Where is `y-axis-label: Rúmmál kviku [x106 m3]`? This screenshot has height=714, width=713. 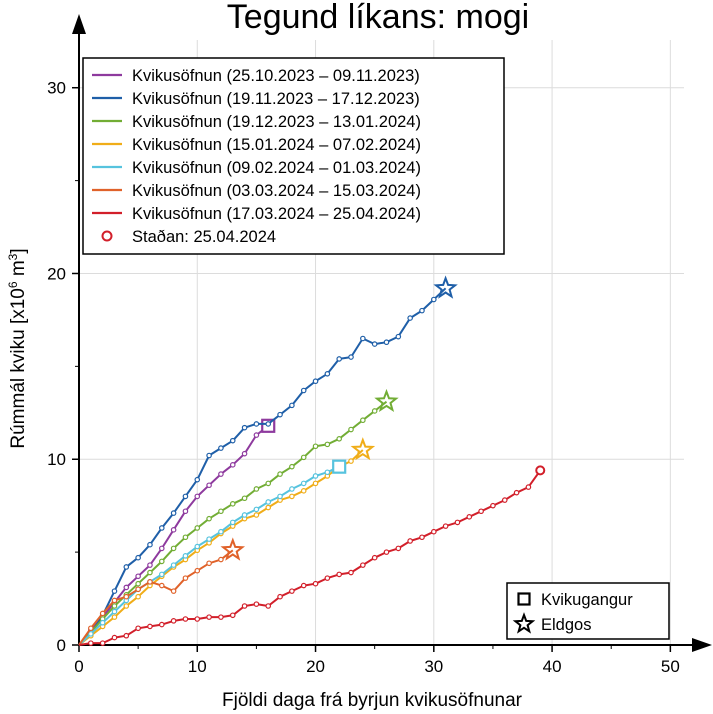
y-axis-label: Rúmmál kviku [x106 m3] is located at coordinates (17, 348).